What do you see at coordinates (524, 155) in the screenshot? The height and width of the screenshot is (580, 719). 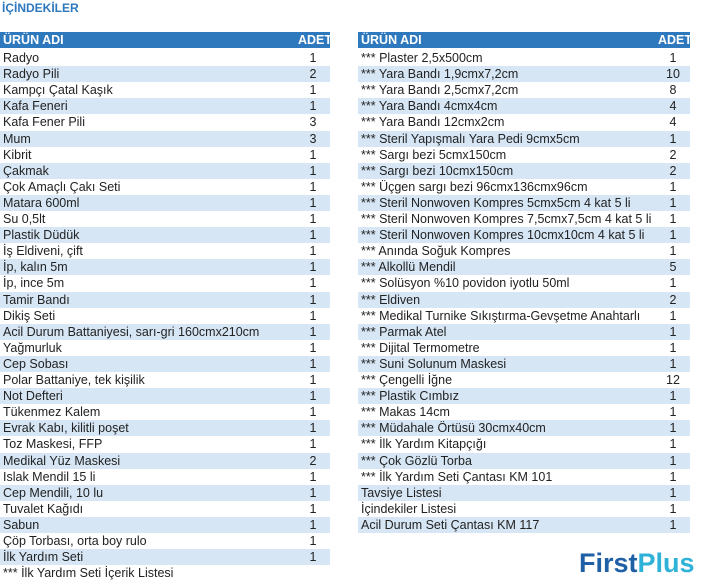 I see `table-row: *** Sargı bezi 5cmx150cm 2` at bounding box center [524, 155].